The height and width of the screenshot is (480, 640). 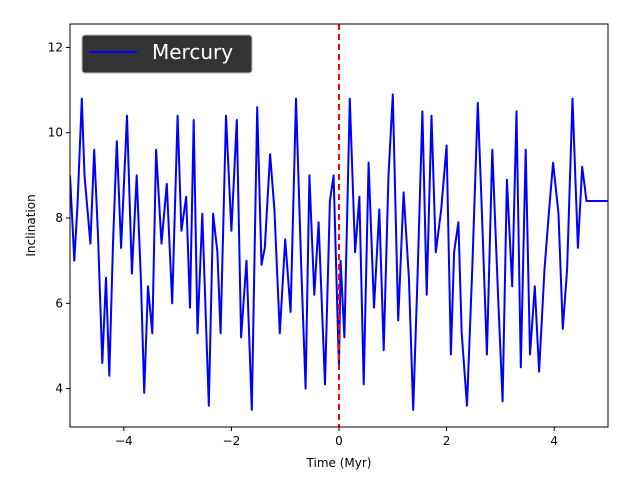 I want to click on legend: Mercury, so click(x=167, y=54).